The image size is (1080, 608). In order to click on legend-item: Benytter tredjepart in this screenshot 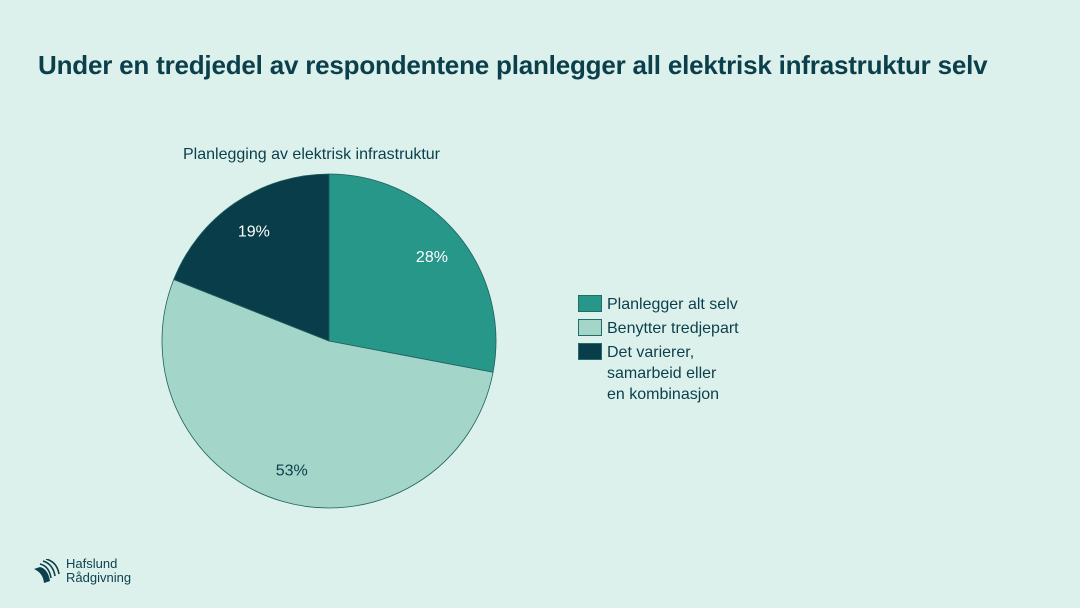, I will do `click(658, 328)`.